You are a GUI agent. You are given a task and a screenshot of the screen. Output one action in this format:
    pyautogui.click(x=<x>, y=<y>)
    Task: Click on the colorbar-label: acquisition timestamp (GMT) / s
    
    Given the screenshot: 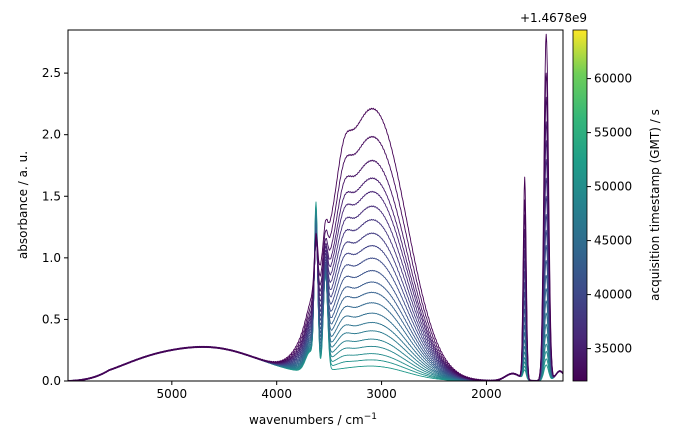 What is the action you would take?
    pyautogui.click(x=655, y=205)
    